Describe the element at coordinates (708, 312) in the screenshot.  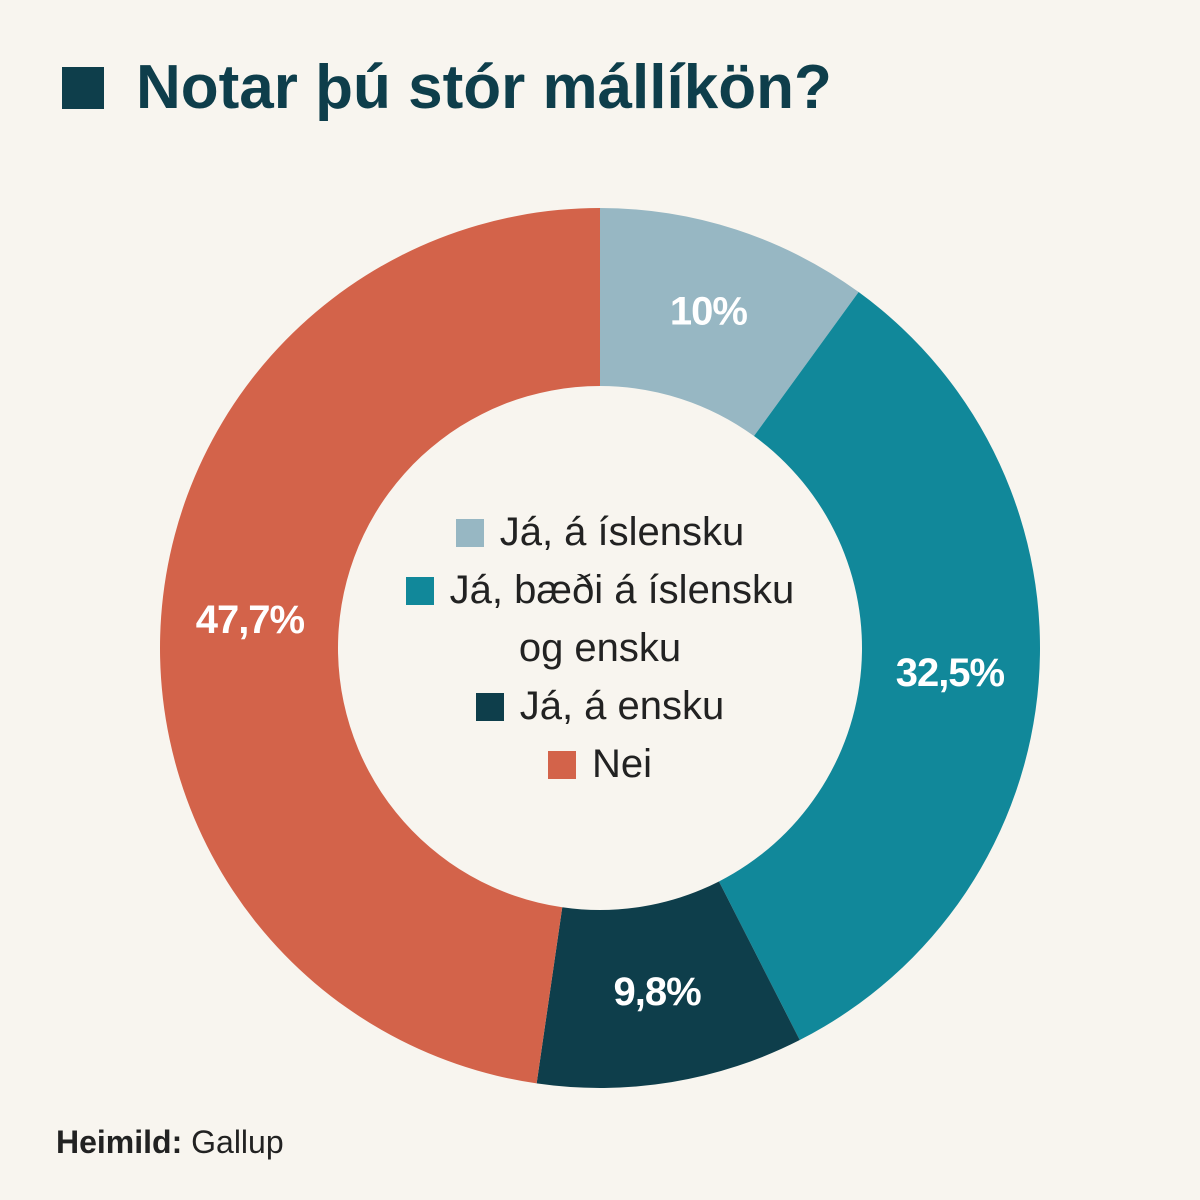
I see `slice-label: 10%` at that location.